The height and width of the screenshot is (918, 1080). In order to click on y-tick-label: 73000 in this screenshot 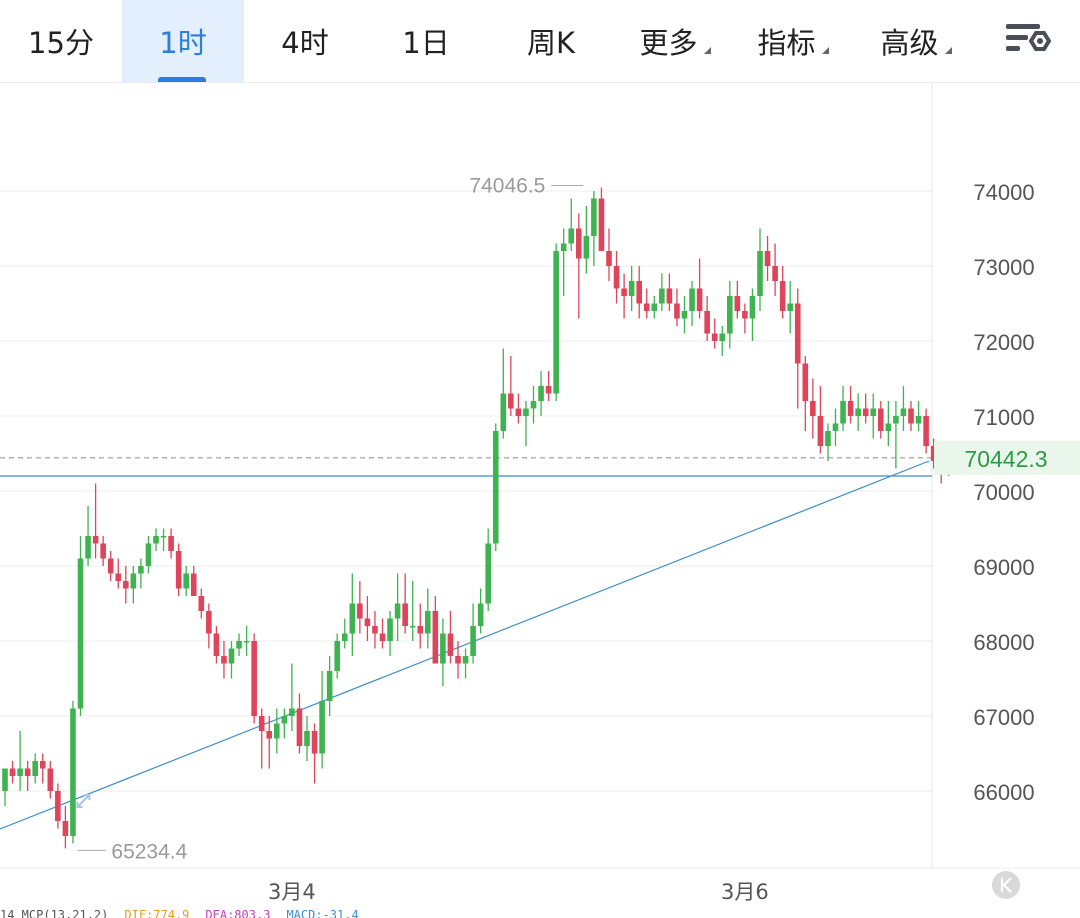, I will do `click(1003, 267)`.